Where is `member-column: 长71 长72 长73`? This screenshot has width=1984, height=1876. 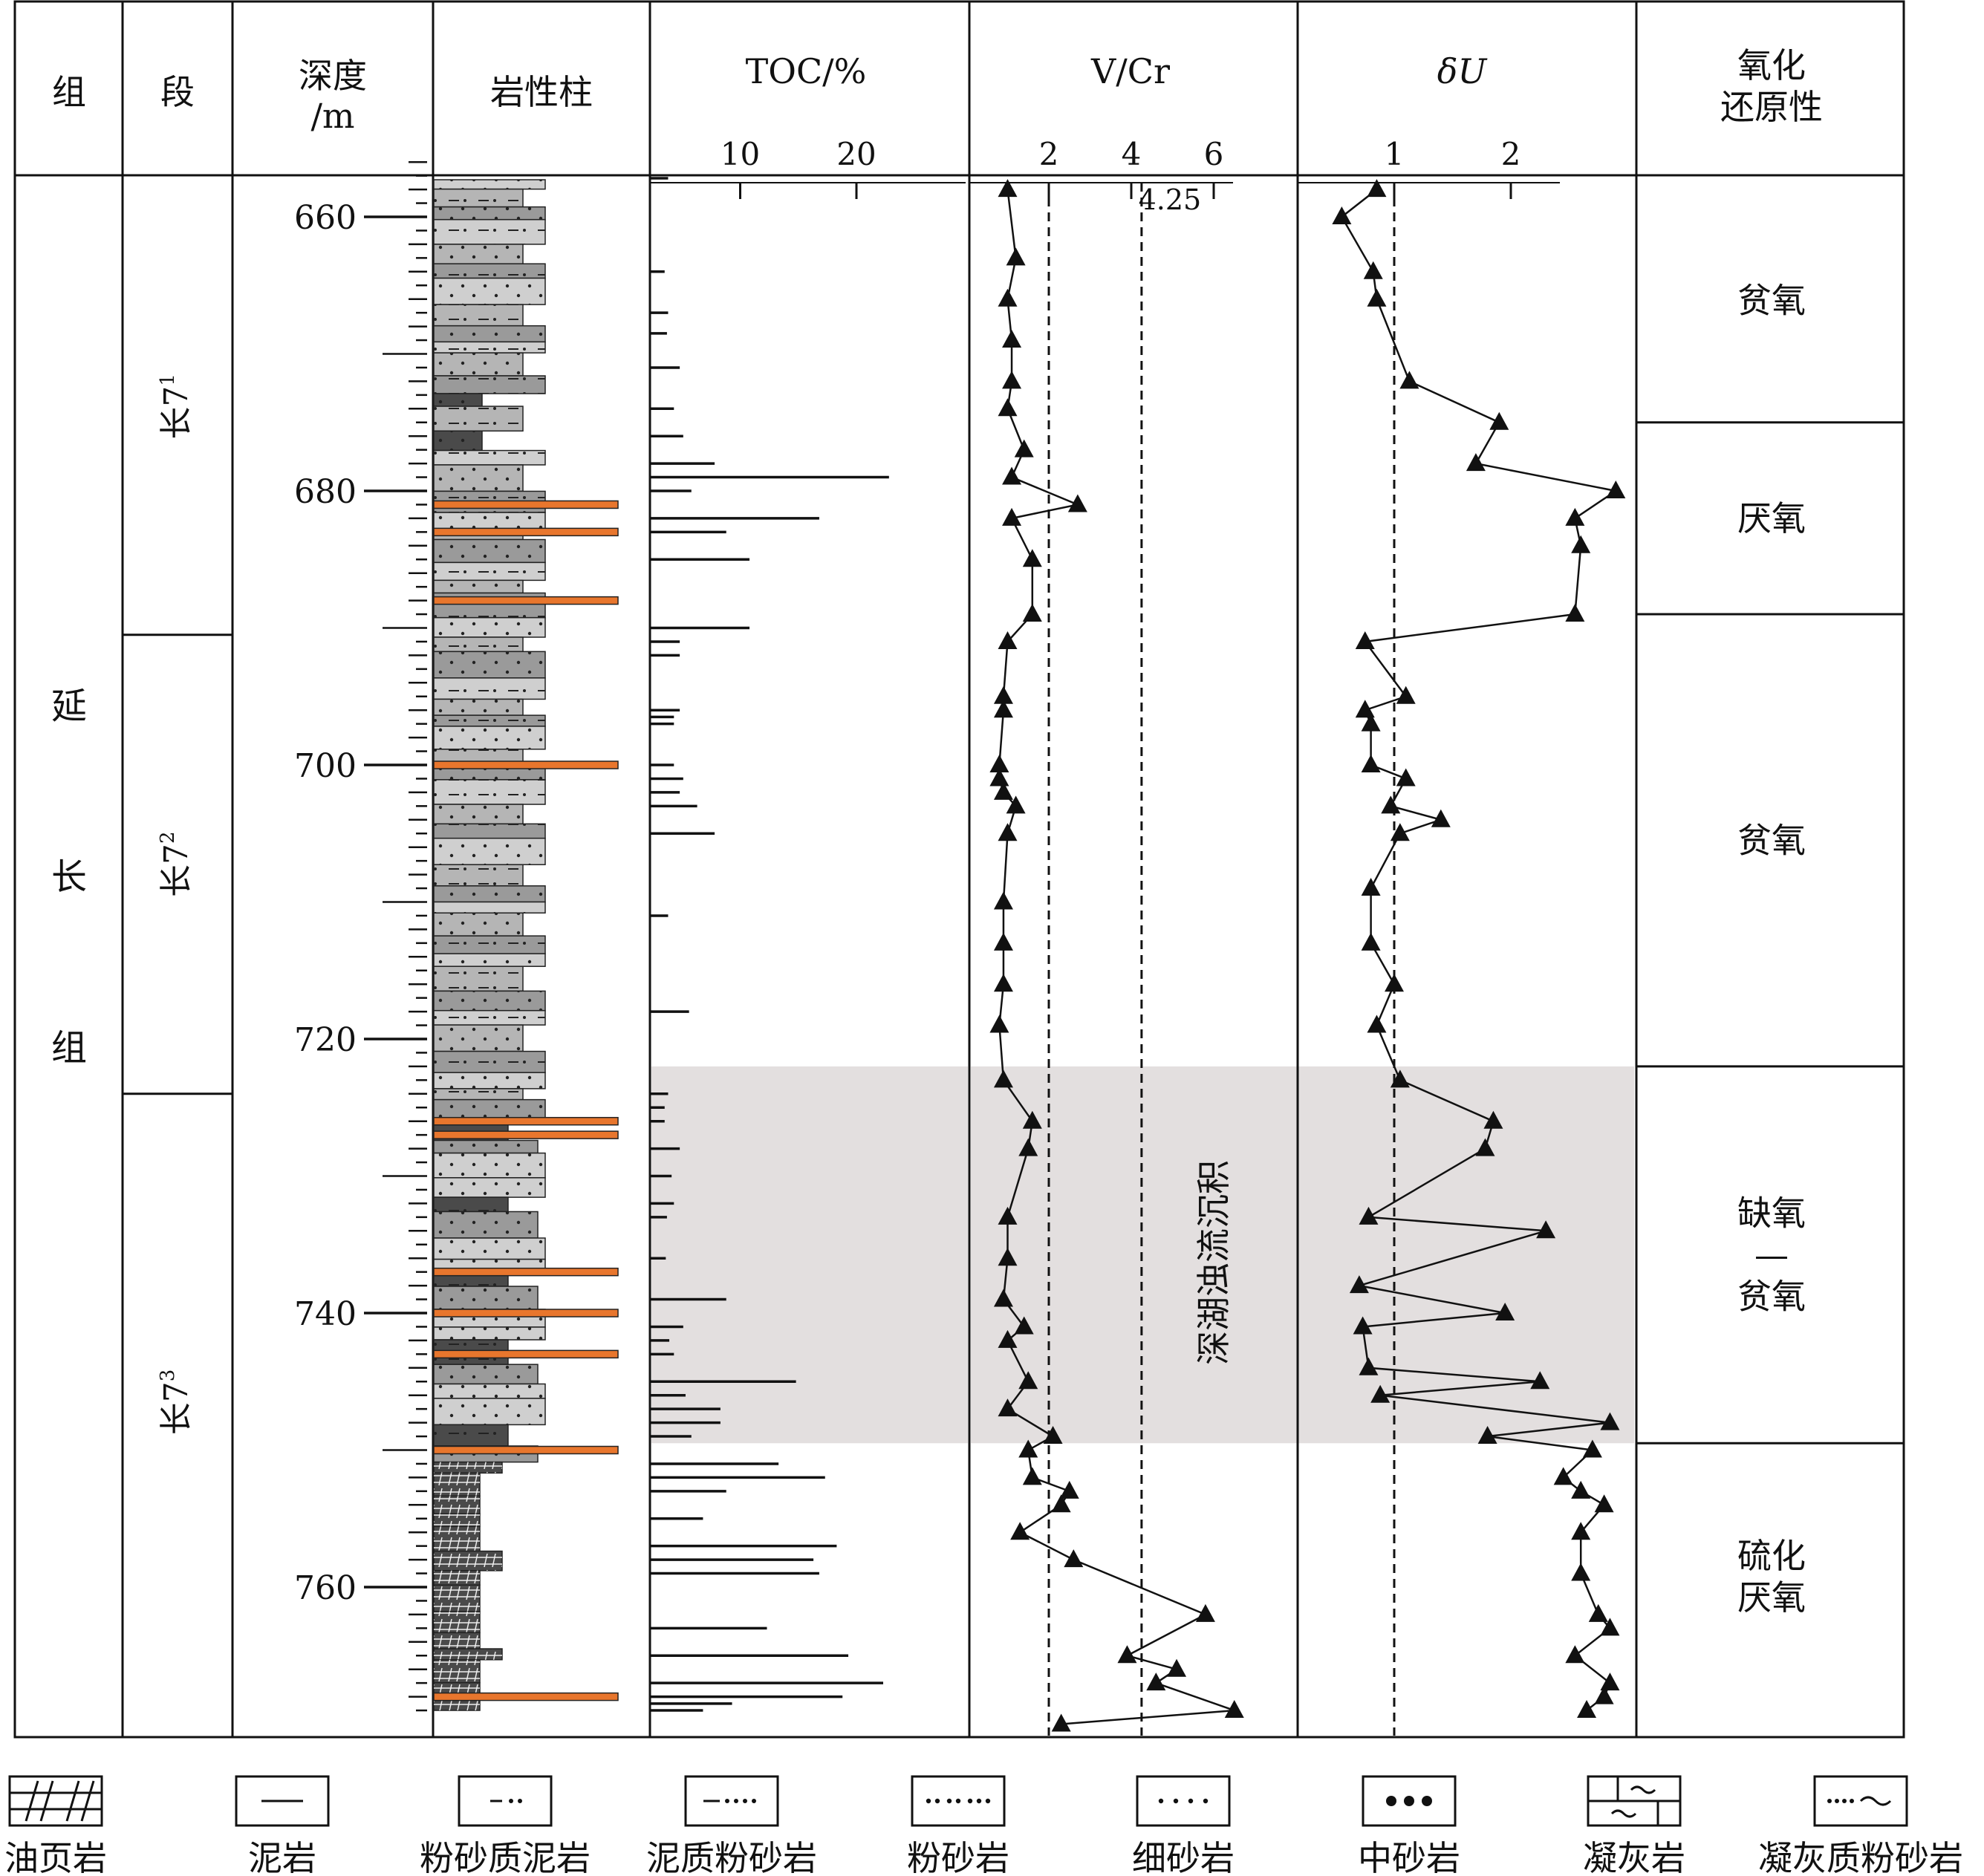
member-column: 长71 长72 长73 is located at coordinates (177, 904).